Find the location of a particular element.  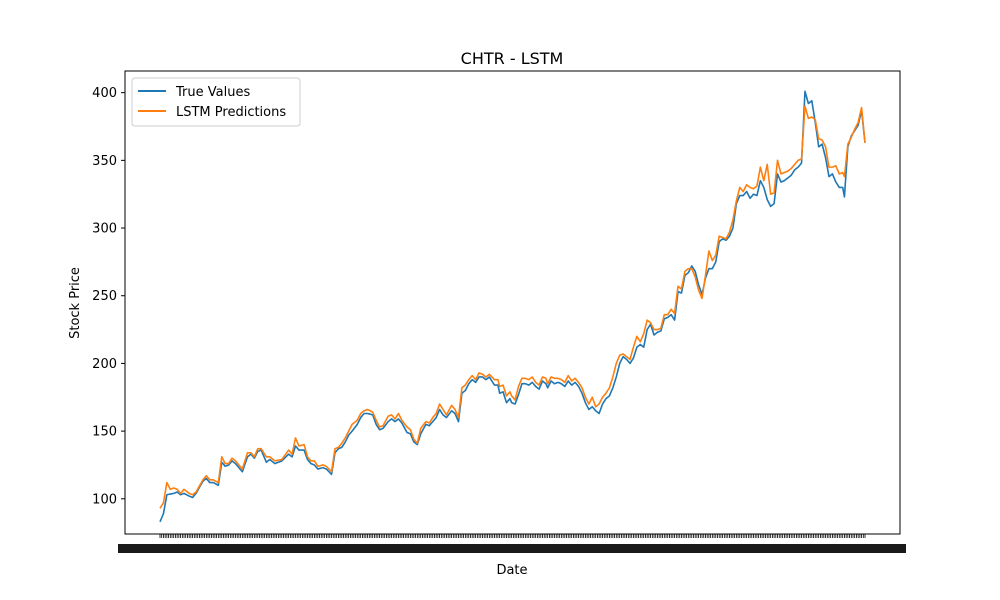

chart-title: CHTR - LSTM is located at coordinates (512, 58).